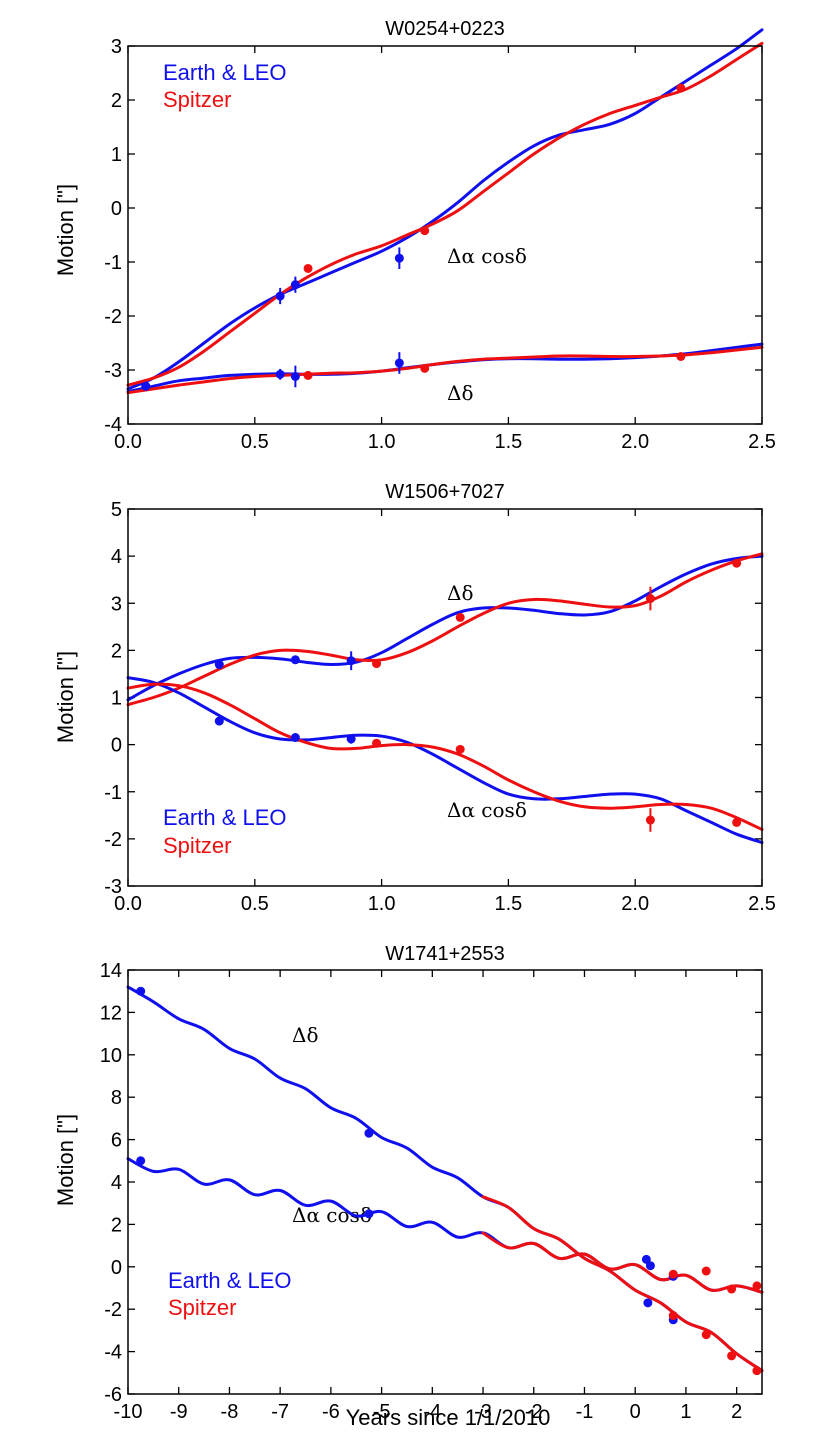 Image resolution: width=830 pixels, height=1441 pixels. Describe the element at coordinates (111, 971) in the screenshot. I see `y-tick-label: 14` at that location.